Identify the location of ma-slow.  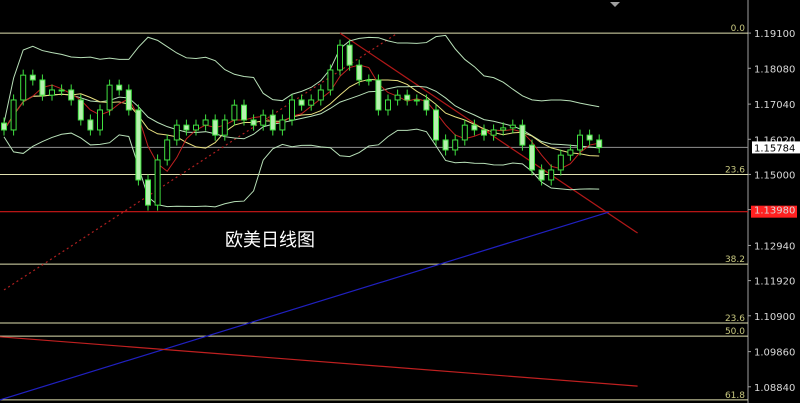
(301, 117).